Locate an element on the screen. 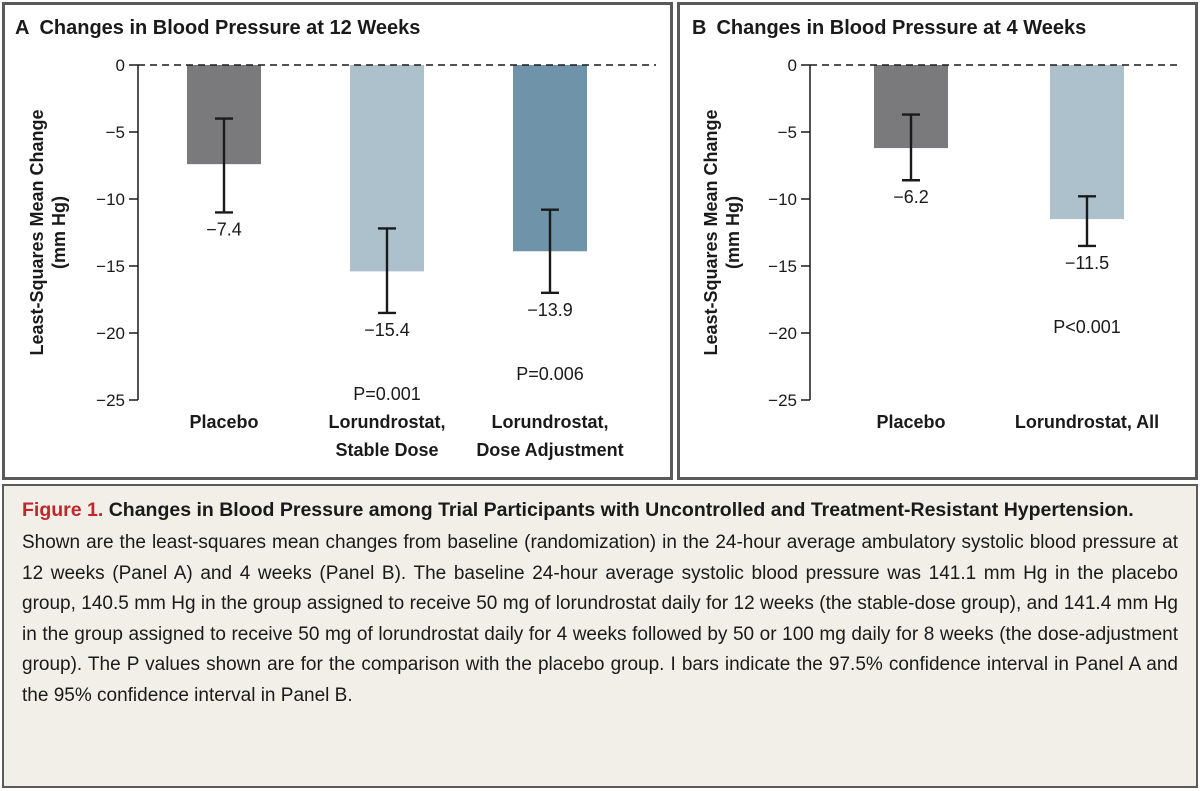 The width and height of the screenshot is (1200, 791). panel-a-title-text: Changes in Blood Pressure at 12 Weeks is located at coordinates (230, 28).